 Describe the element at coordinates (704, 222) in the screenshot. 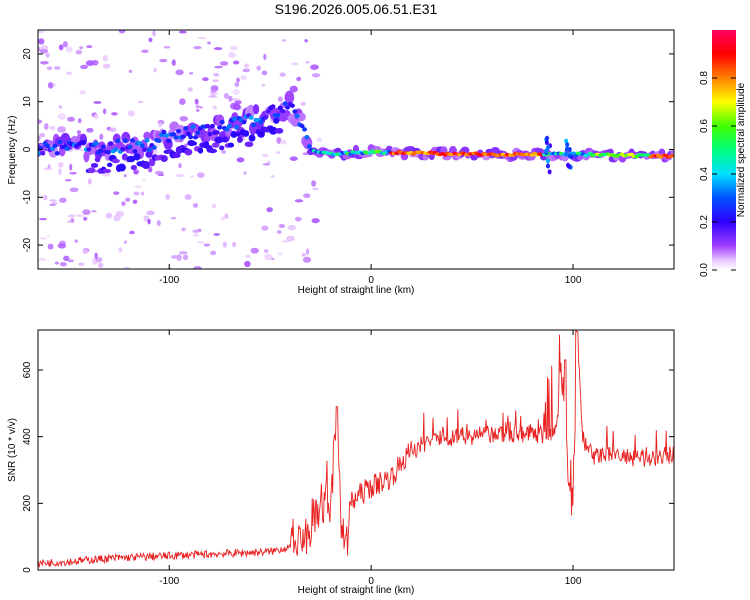

I see `colorbar-tick-label: 0.2` at that location.